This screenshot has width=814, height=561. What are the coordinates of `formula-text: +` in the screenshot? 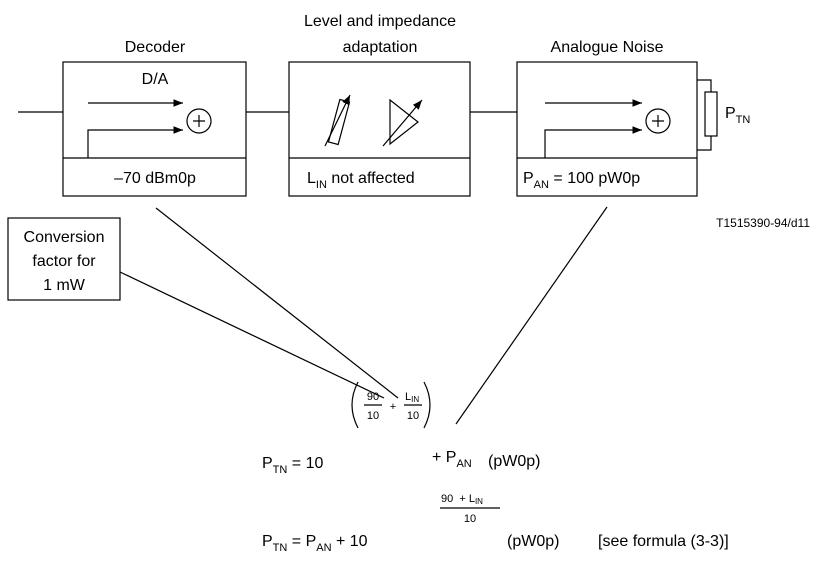 It's located at (393, 407).